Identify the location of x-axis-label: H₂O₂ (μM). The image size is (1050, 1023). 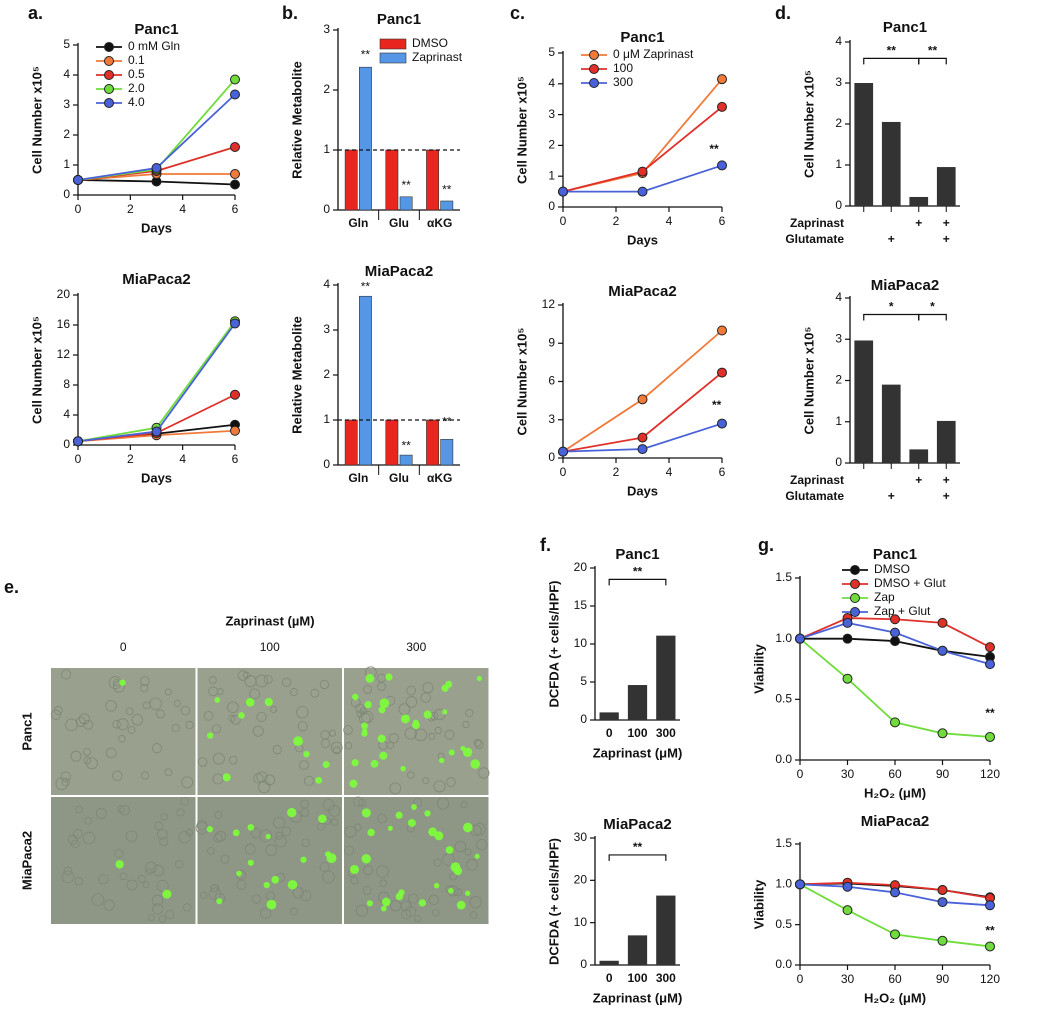
(895, 792).